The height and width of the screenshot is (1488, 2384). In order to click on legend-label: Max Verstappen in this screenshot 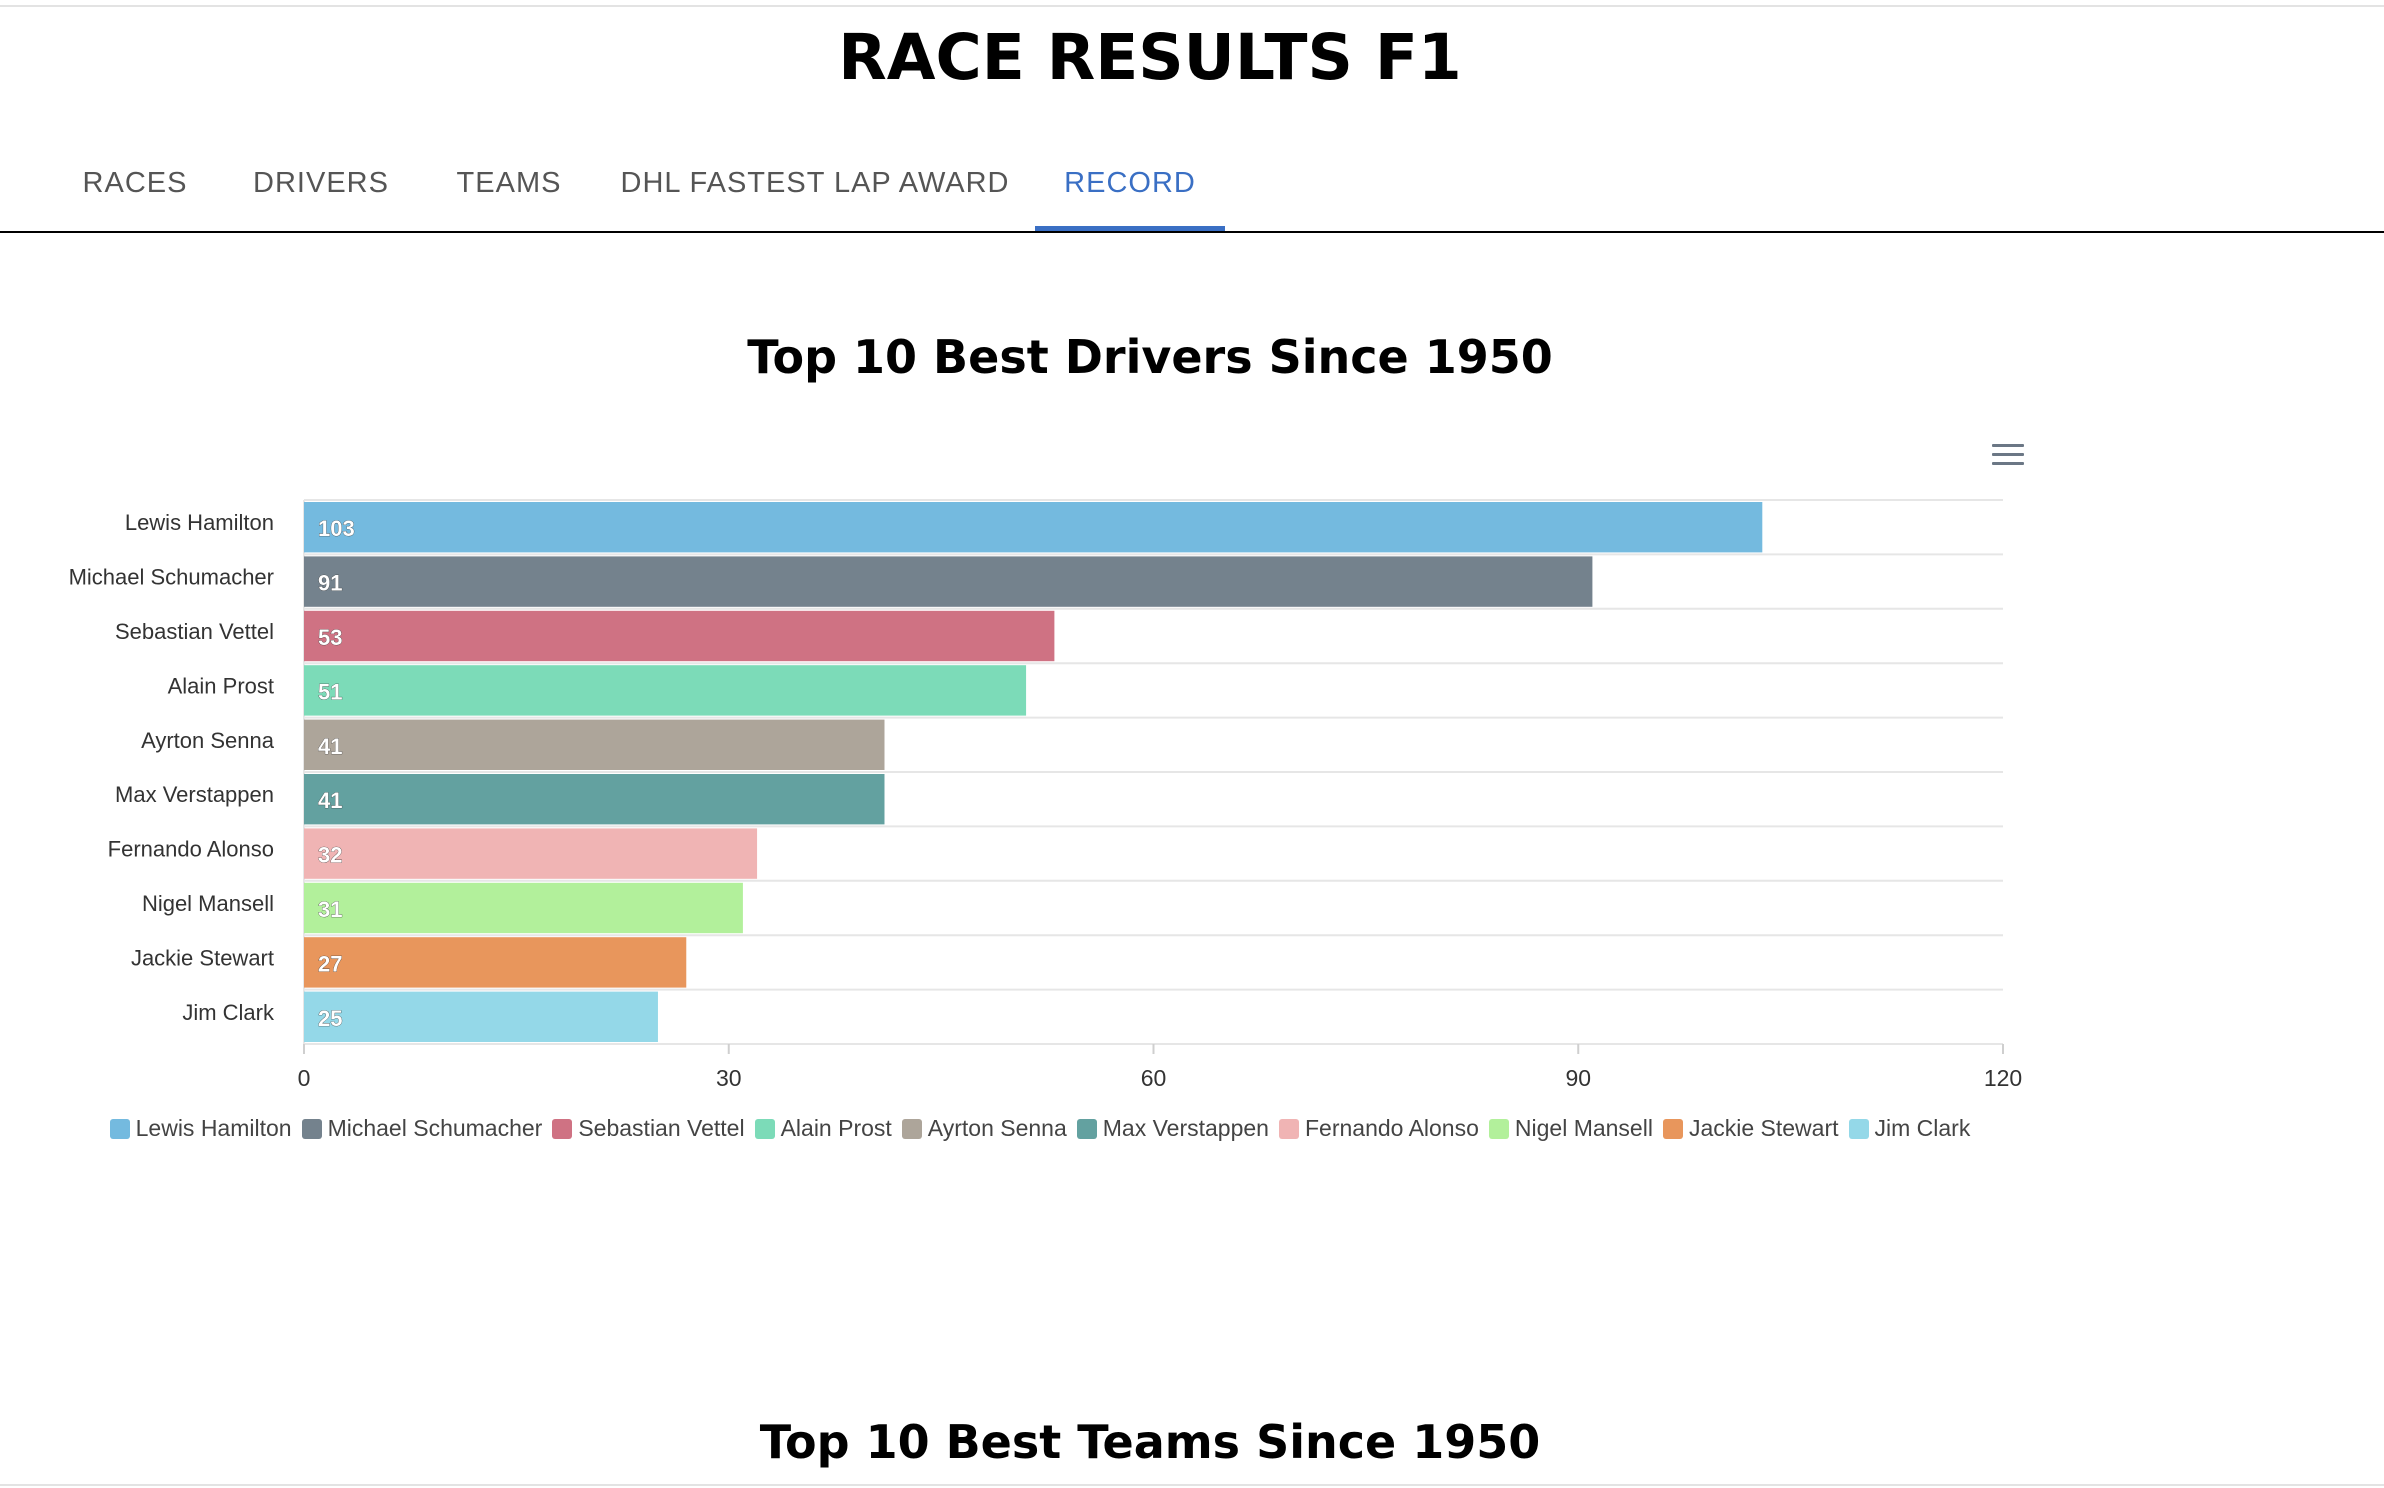, I will do `click(1185, 1128)`.